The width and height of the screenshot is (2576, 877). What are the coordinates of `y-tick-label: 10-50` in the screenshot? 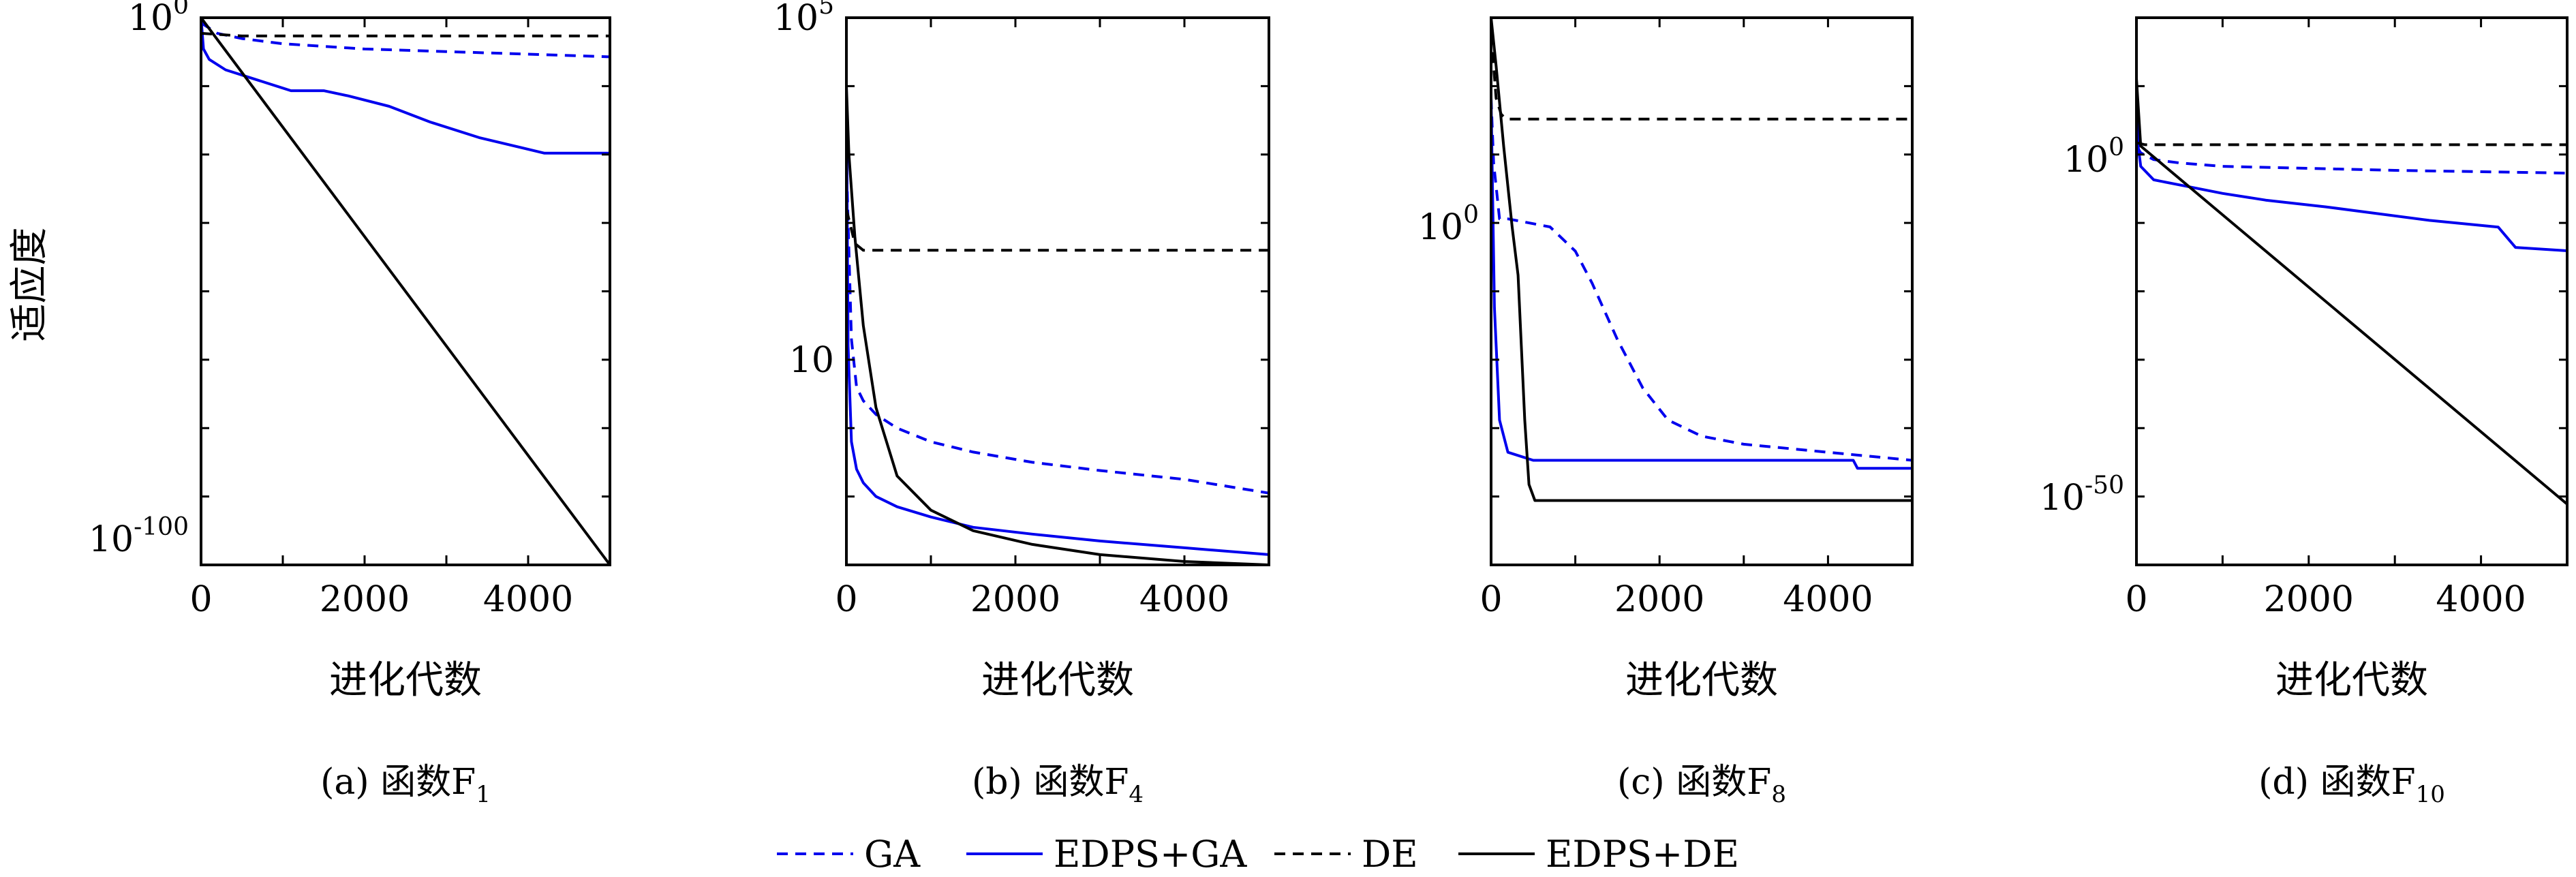 It's located at (2082, 495).